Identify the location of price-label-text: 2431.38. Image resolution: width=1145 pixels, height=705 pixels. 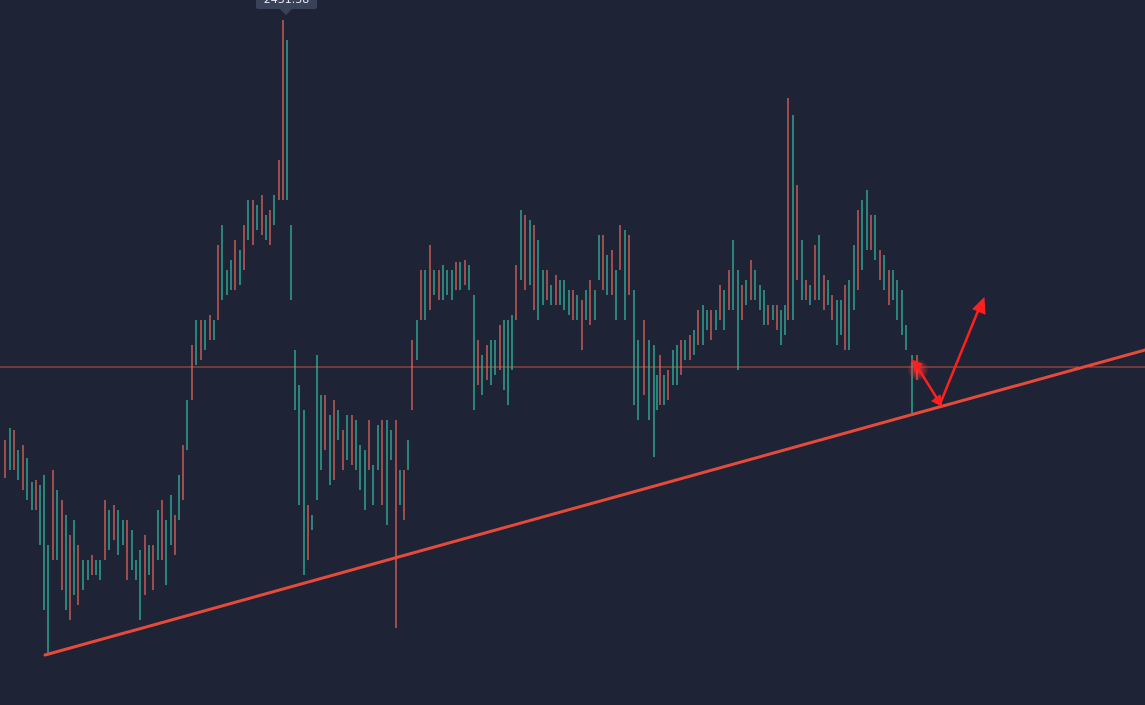
(287, 3).